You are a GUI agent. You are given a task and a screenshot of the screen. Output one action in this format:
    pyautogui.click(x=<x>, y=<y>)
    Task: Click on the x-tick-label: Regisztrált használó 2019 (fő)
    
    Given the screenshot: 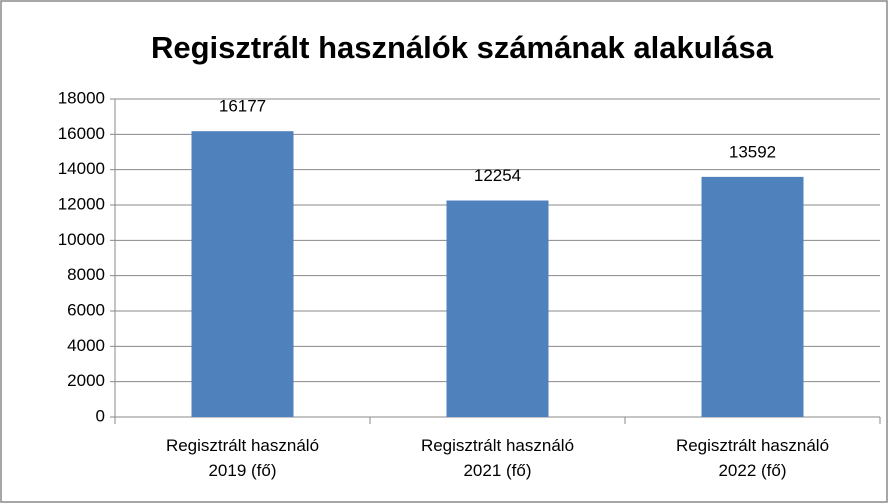 What is the action you would take?
    pyautogui.click(x=242, y=458)
    